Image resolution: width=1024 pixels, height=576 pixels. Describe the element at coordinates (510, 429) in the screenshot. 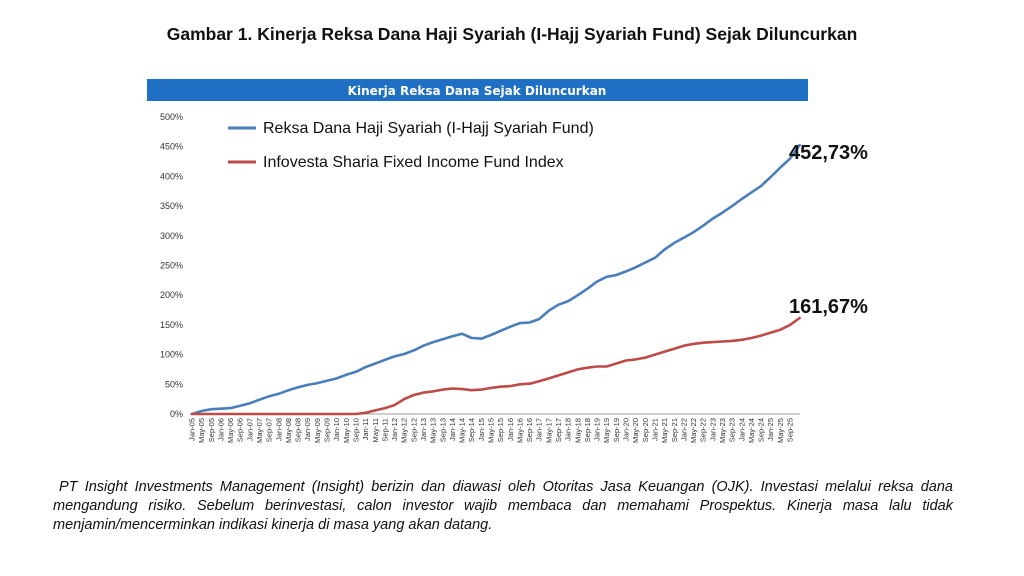

I see `x-tick-label: Jan-16` at that location.